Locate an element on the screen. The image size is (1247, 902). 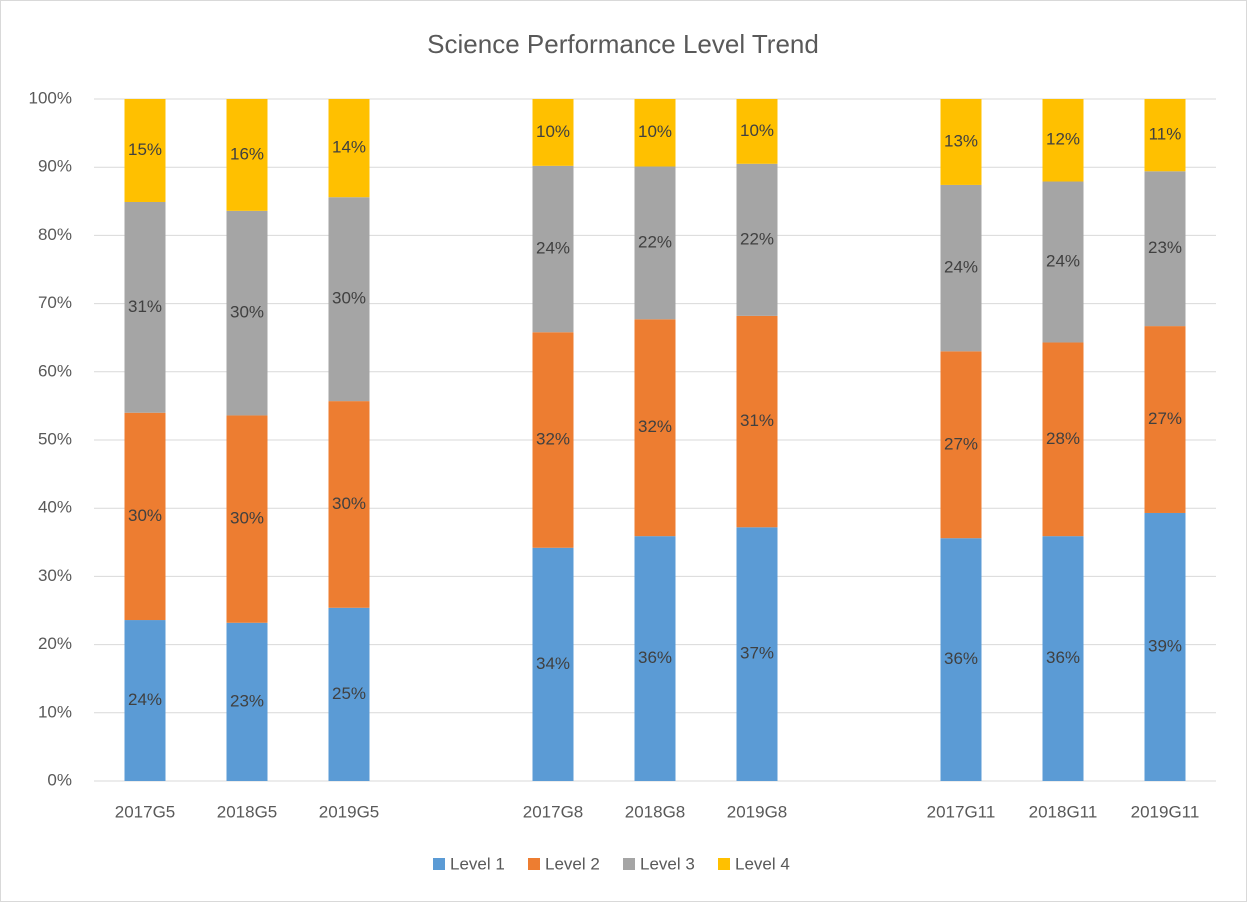
legend-label: Level 3 is located at coordinates (667, 863).